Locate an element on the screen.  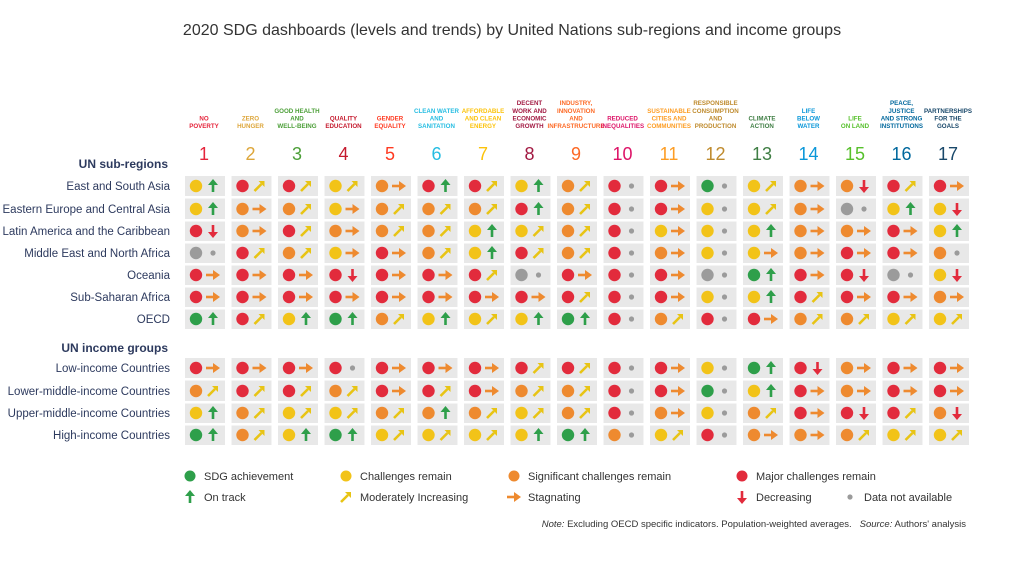
goal-17-number: 17 is located at coordinates (948, 154).